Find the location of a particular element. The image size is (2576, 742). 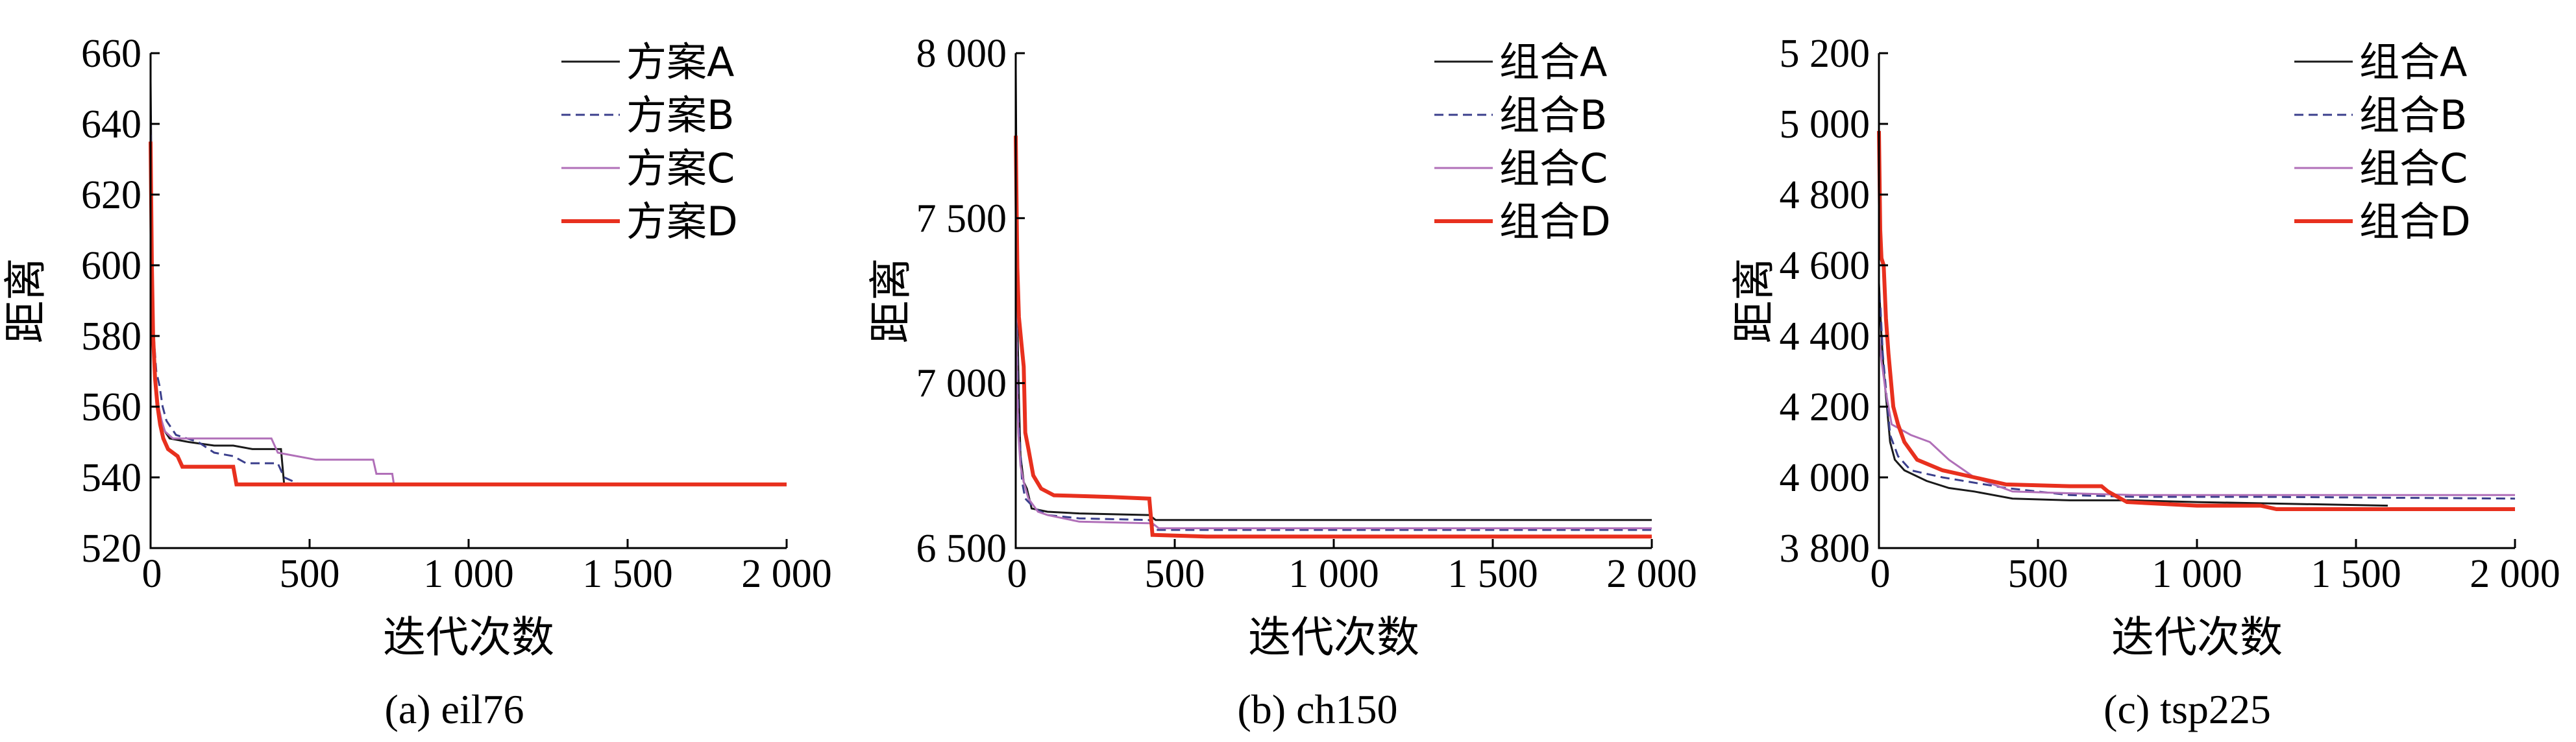

y-tick-label: 640 is located at coordinates (111, 125).